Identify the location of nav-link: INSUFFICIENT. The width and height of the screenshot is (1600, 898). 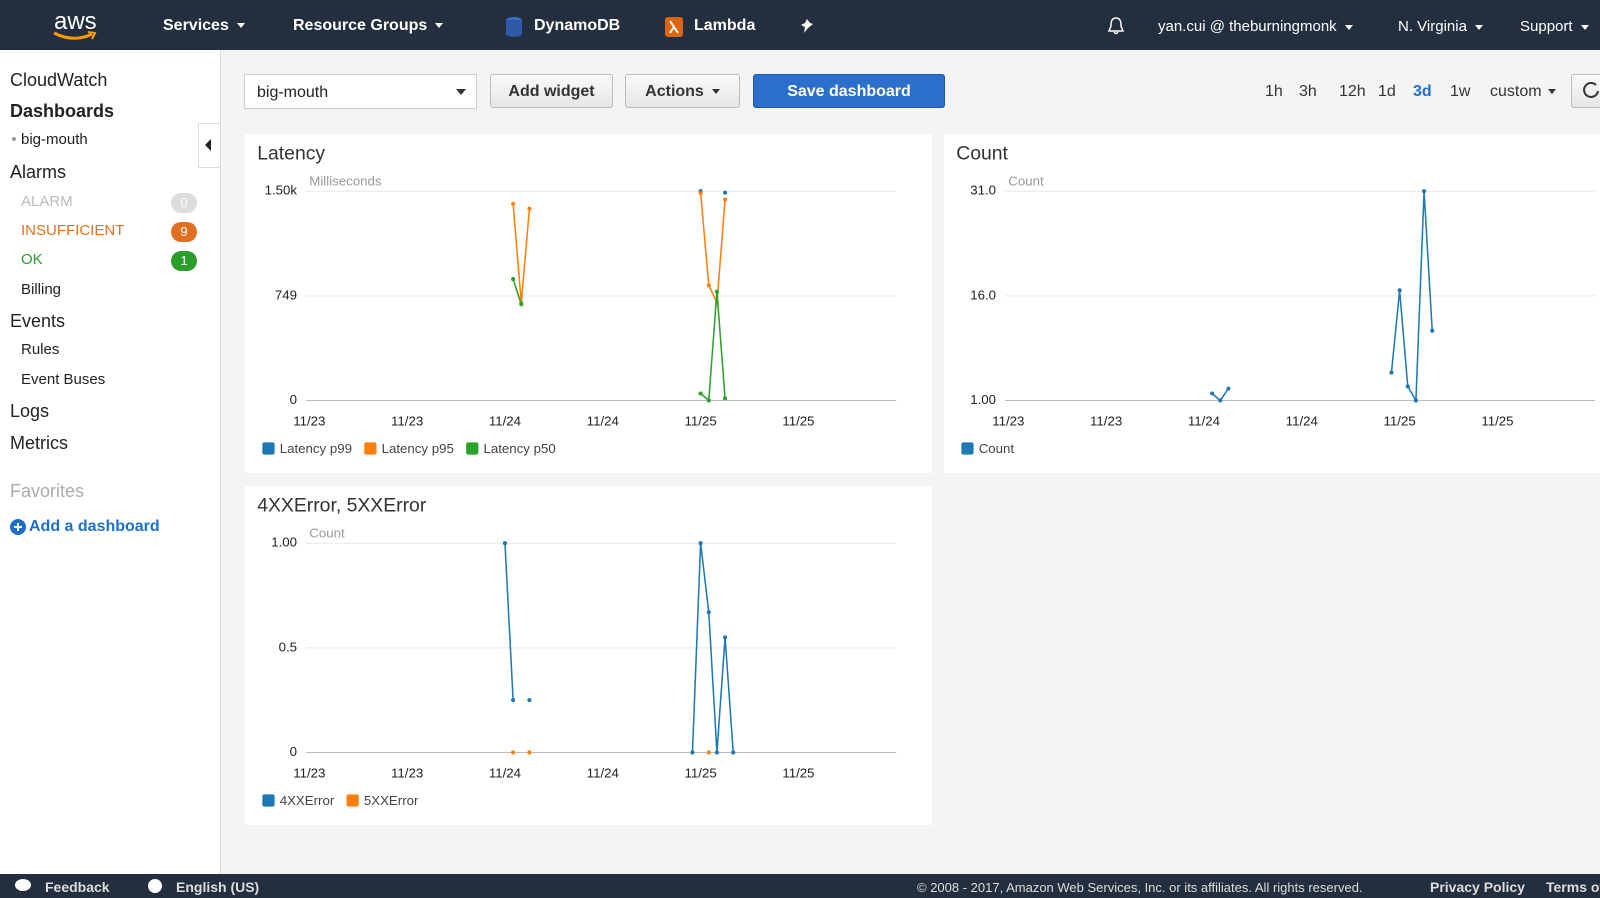
(72, 230).